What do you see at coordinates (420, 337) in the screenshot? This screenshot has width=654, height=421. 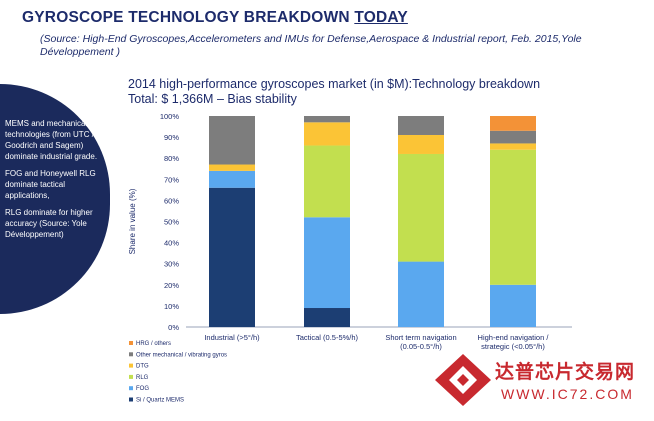 I see `x-tick-label: Short term navigation` at bounding box center [420, 337].